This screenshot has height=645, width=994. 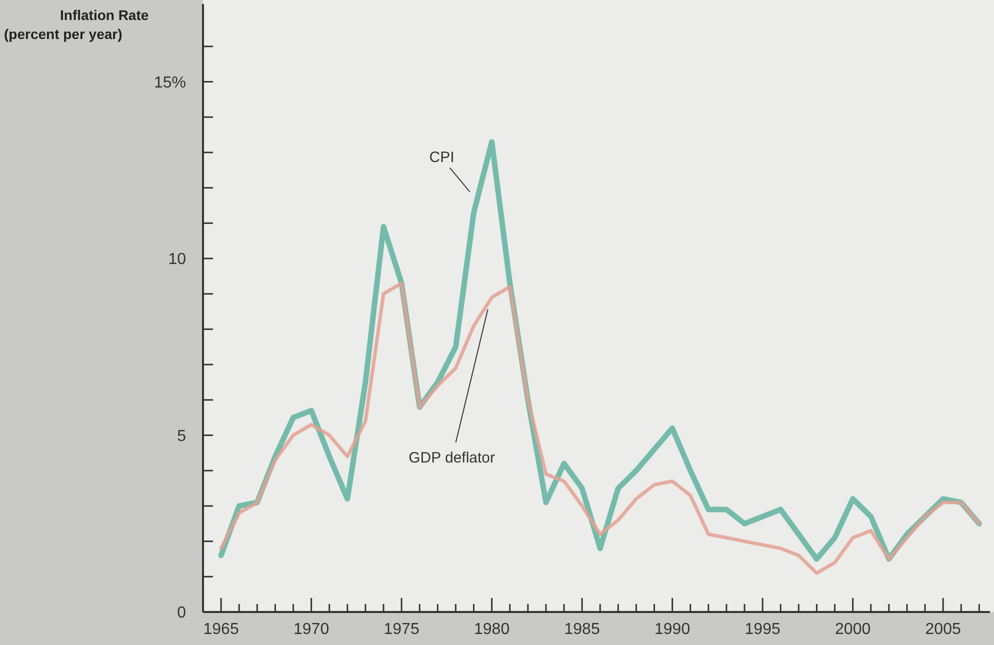 What do you see at coordinates (312, 629) in the screenshot?
I see `x-tick-label: 1970` at bounding box center [312, 629].